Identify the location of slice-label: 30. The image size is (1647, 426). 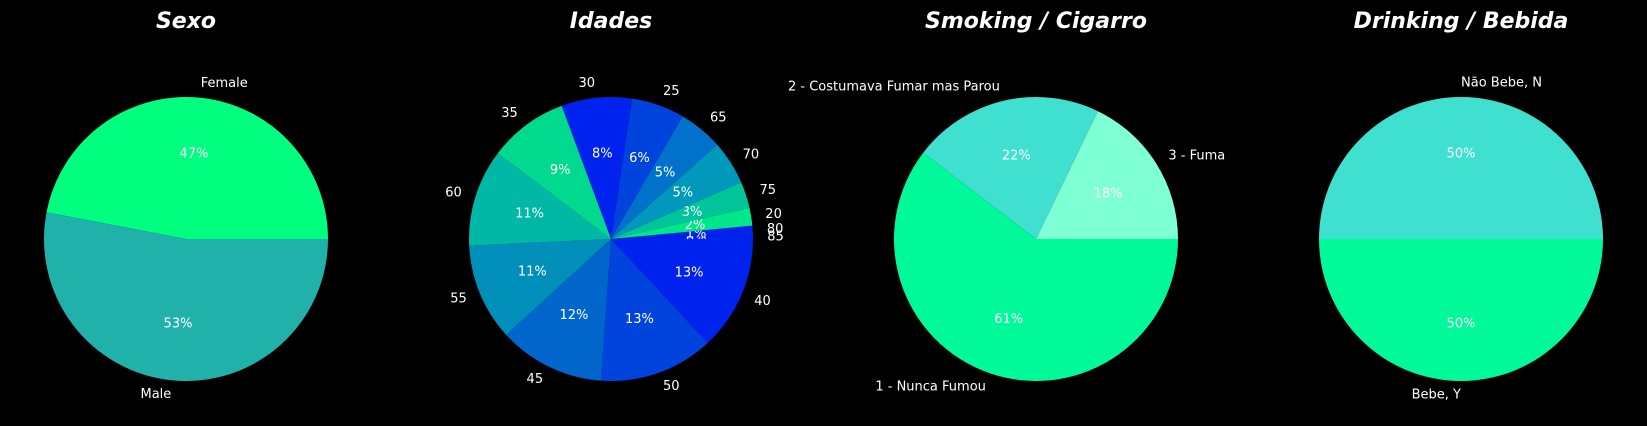
(586, 83).